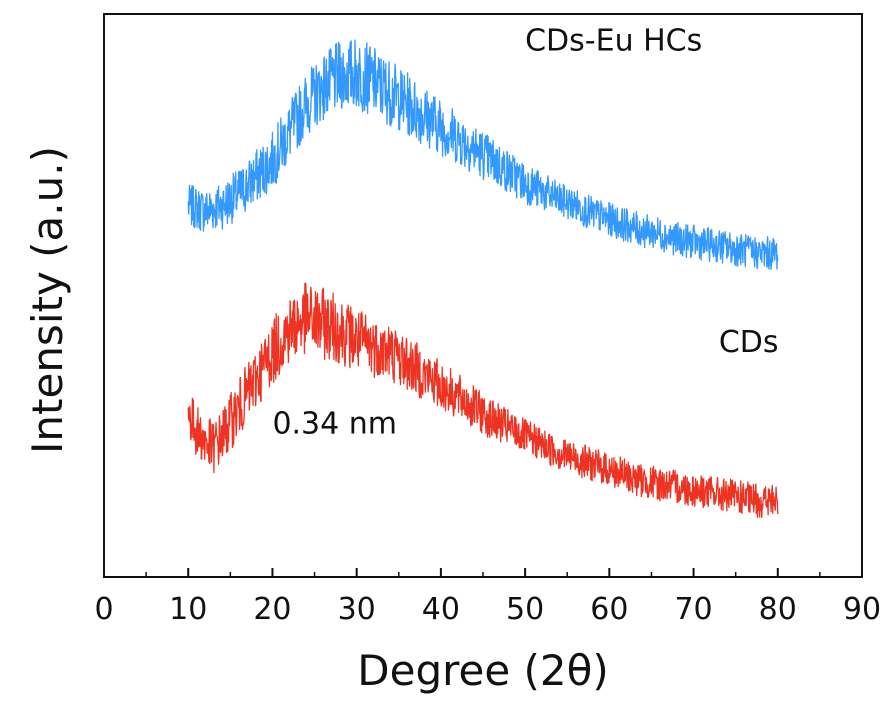 Image resolution: width=890 pixels, height=711 pixels. Describe the element at coordinates (609, 609) in the screenshot. I see `x-tick-label: 60` at that location.